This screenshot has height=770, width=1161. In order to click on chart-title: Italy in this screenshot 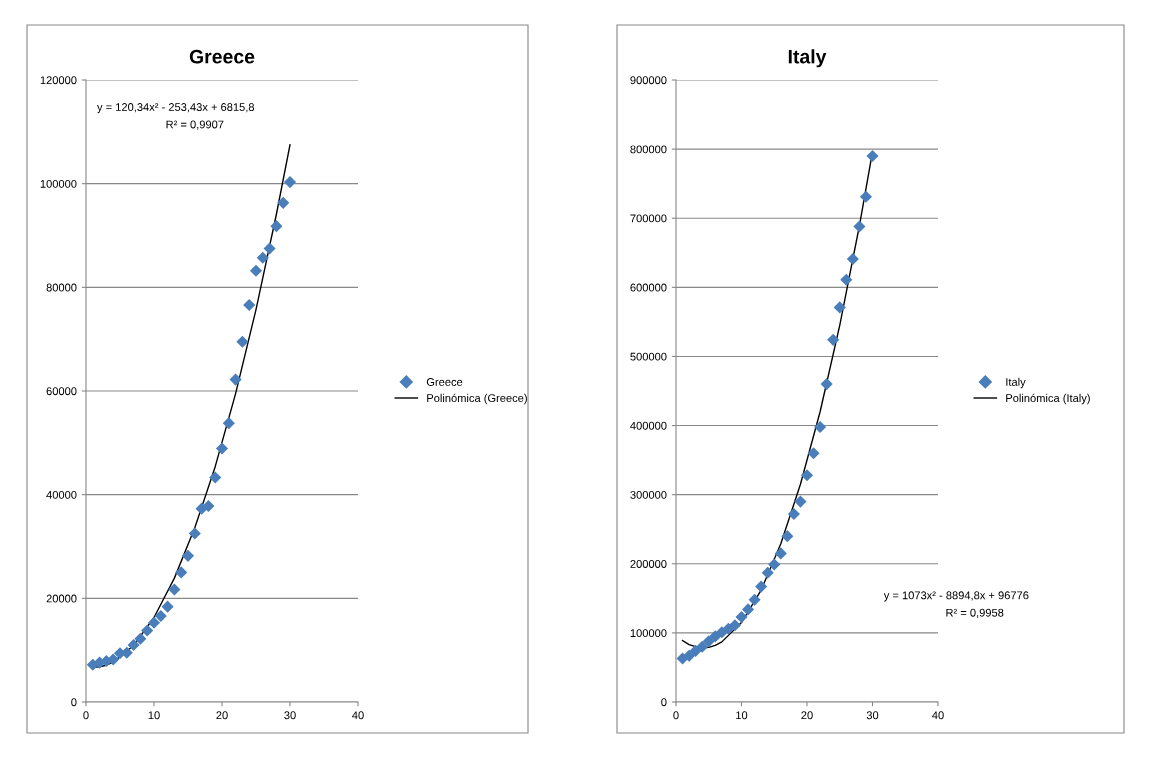, I will do `click(807, 58)`.